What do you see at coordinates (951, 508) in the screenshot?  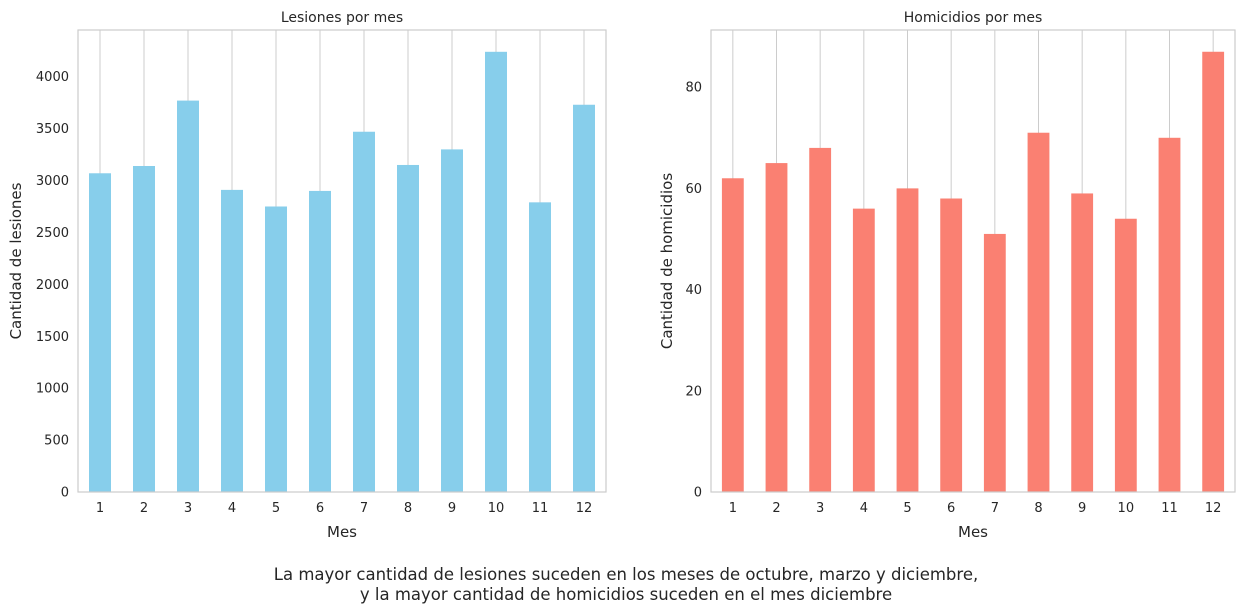 I see `right-x-tick-label: 6` at bounding box center [951, 508].